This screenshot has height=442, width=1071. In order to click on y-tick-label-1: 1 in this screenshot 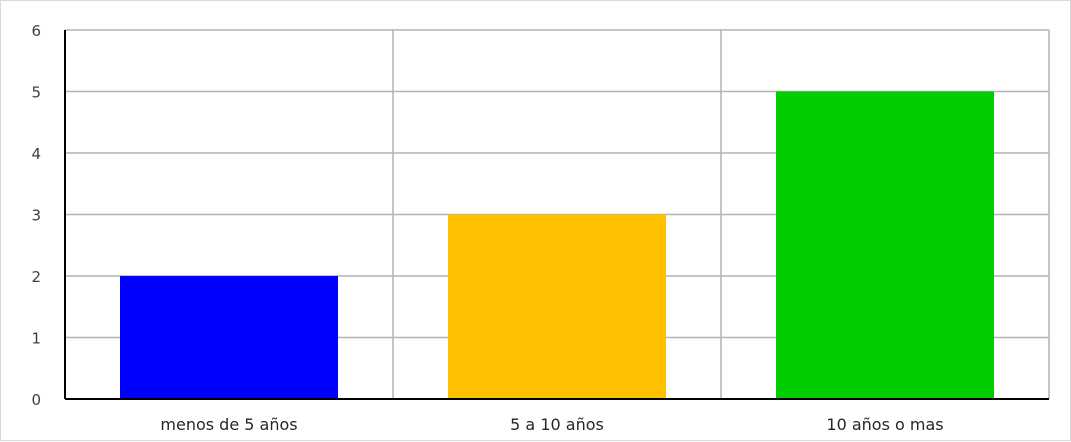, I will do `click(36, 339)`.